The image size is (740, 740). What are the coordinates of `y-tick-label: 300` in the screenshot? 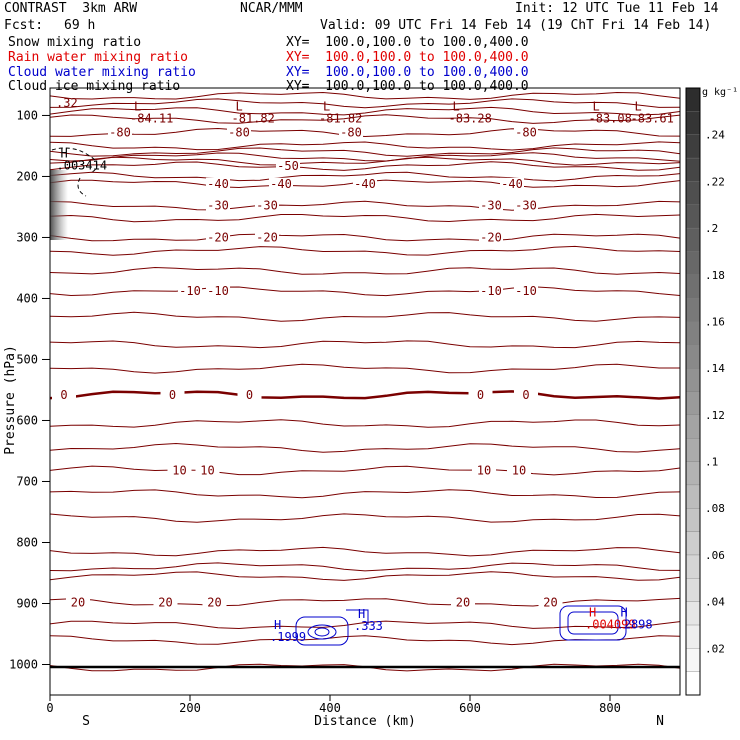 It's located at (27, 237).